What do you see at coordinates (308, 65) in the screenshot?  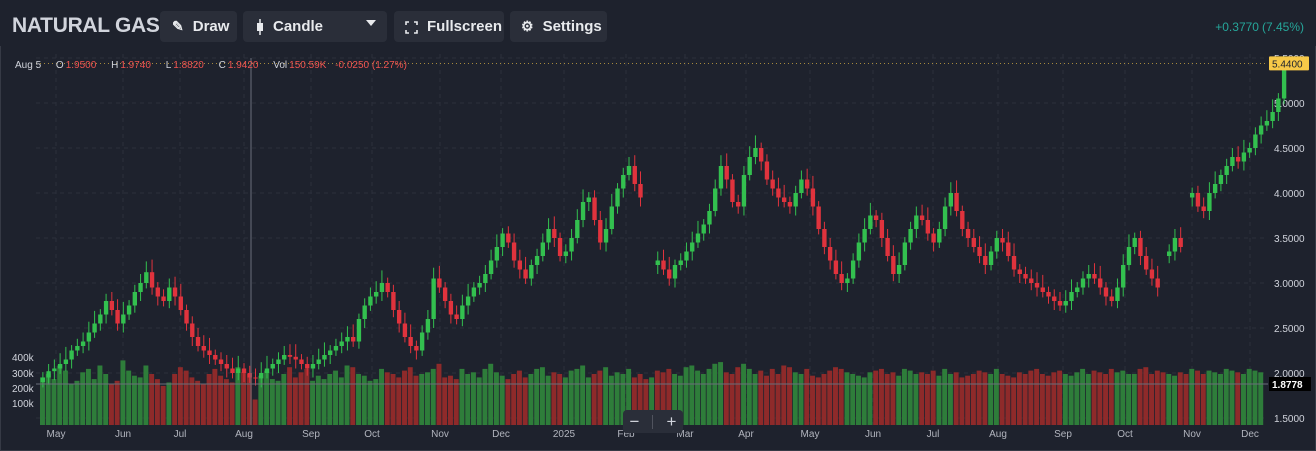 I see `legend-volume-value: 150.59K` at bounding box center [308, 65].